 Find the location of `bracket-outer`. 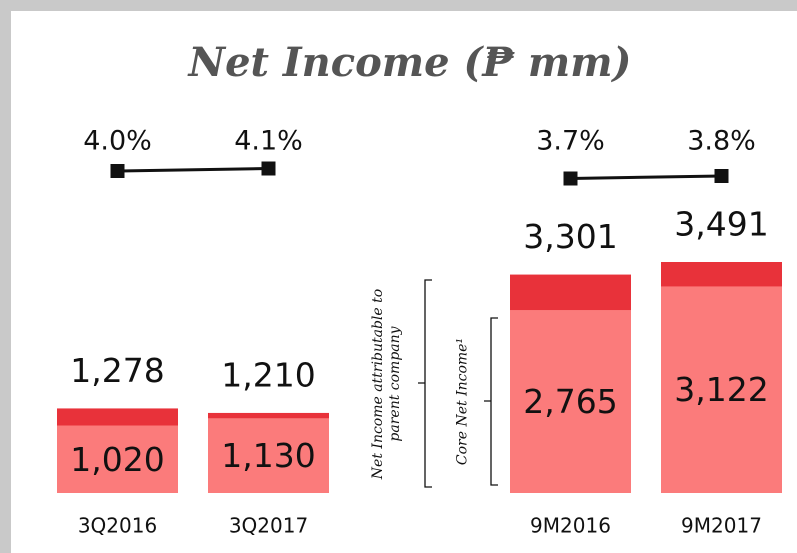

bracket-outer is located at coordinates (425, 383).